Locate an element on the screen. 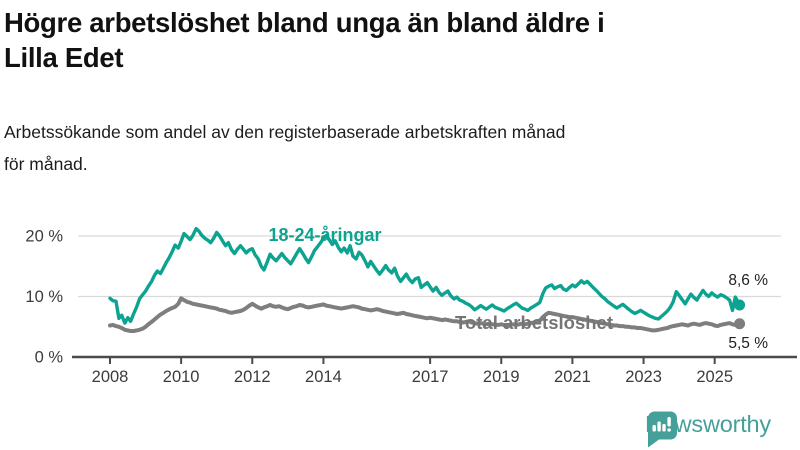 This screenshot has width=800, height=450. x-axis-tick-label: 2019 is located at coordinates (501, 377).